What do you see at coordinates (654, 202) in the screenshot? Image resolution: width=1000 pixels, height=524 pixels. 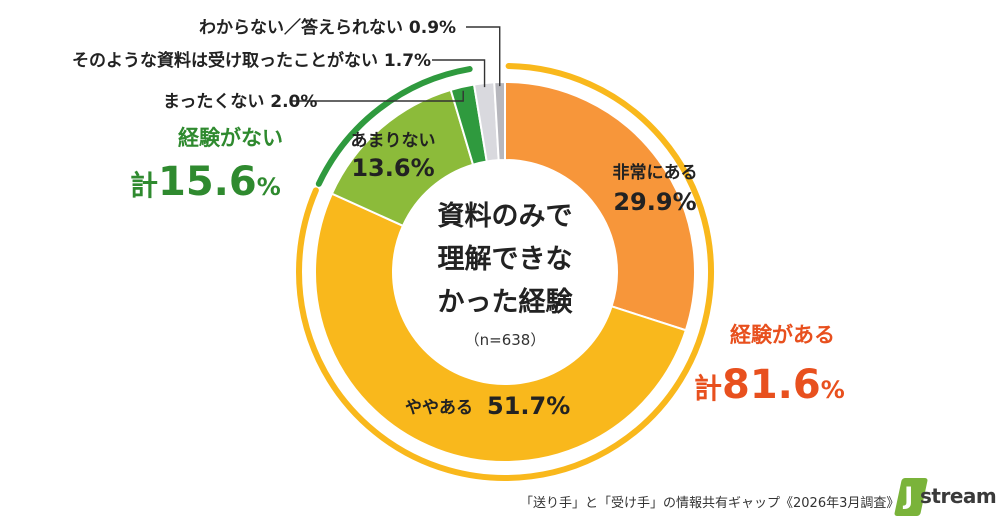 I see `slice-label-value-0: 29.9%` at bounding box center [654, 202].